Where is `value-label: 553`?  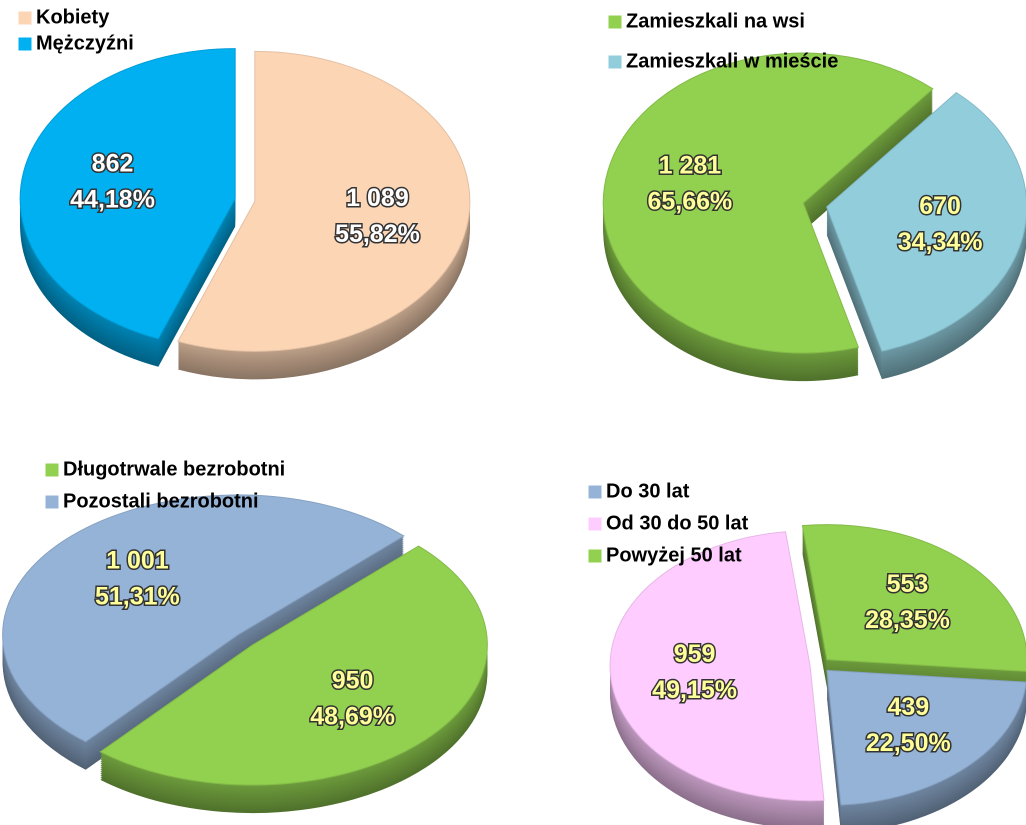 value-label: 553 is located at coordinates (908, 584).